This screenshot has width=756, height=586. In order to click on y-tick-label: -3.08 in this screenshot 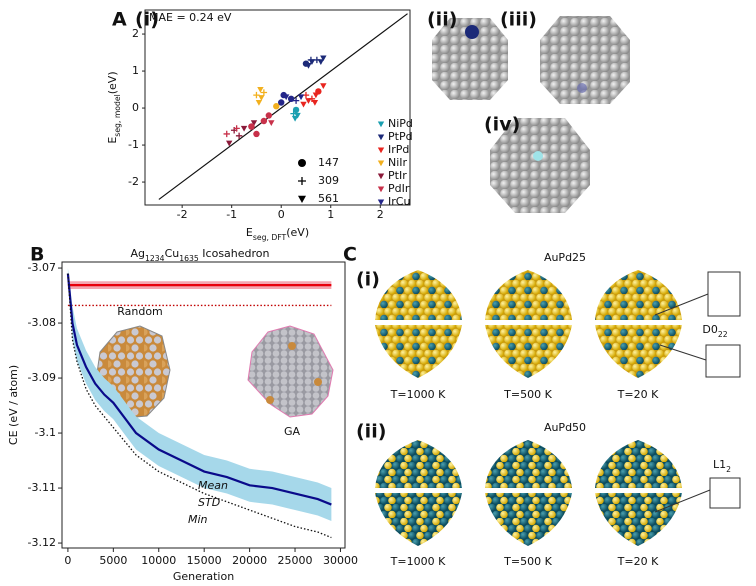, I will do `click(42, 322)`.